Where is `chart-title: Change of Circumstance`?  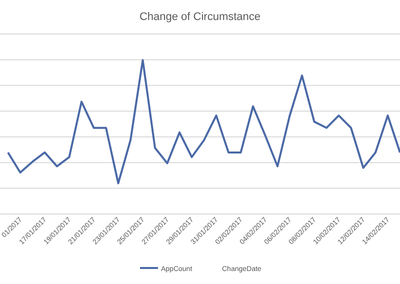
chart-title: Change of Circumstance is located at coordinates (200, 17).